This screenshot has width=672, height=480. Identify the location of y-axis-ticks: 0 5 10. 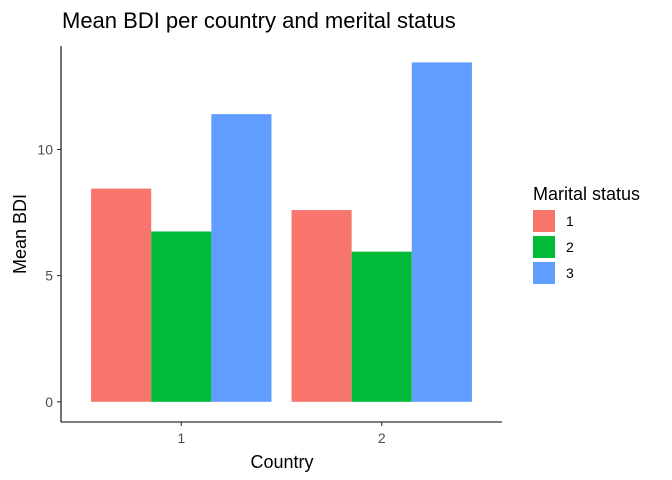
(49, 275).